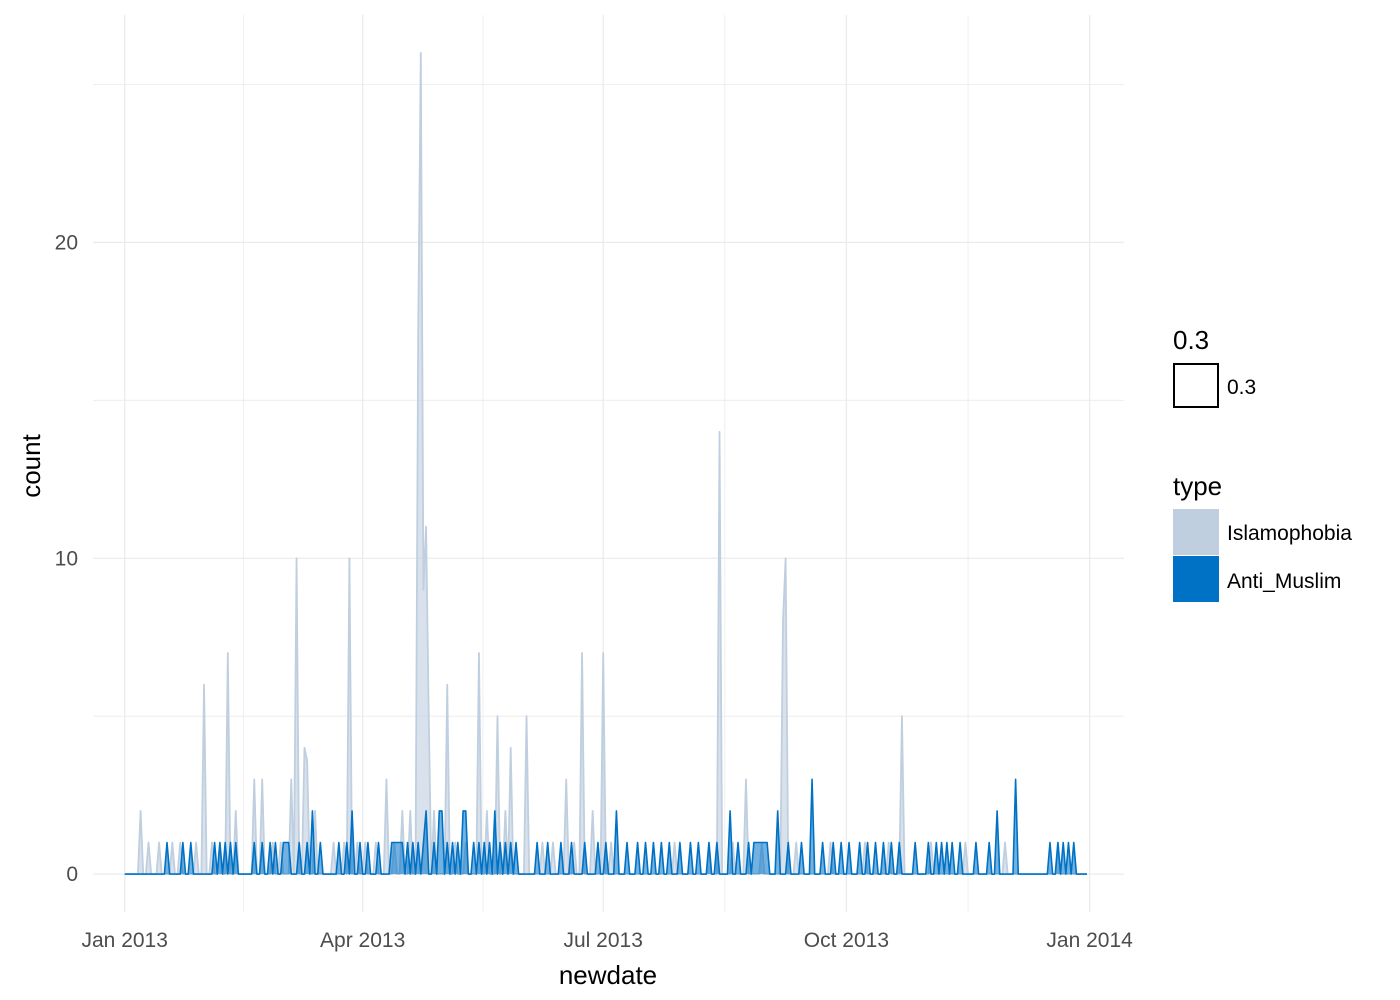 Image resolution: width=1400 pixels, height=1000 pixels. What do you see at coordinates (846, 940) in the screenshot?
I see `x-tick-label: Oct 2013` at bounding box center [846, 940].